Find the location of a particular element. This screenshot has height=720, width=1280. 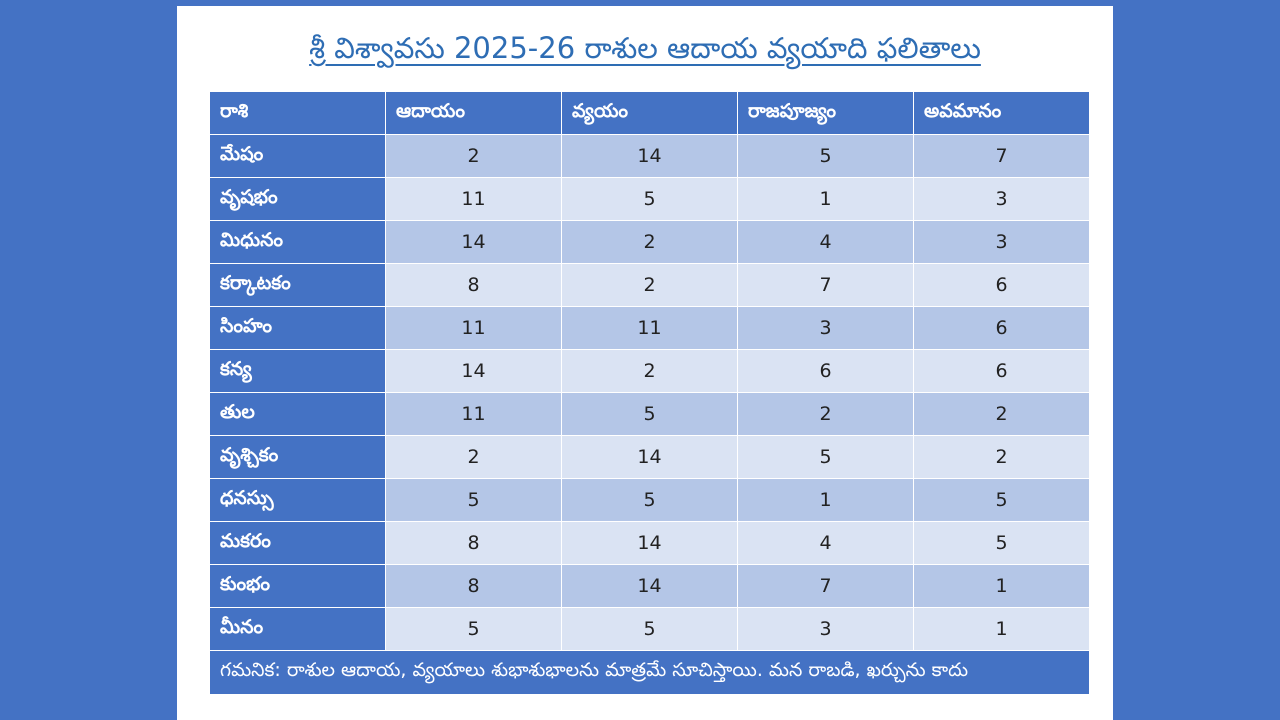

rasi-name-cell: ధనస్సు is located at coordinates (297, 500).